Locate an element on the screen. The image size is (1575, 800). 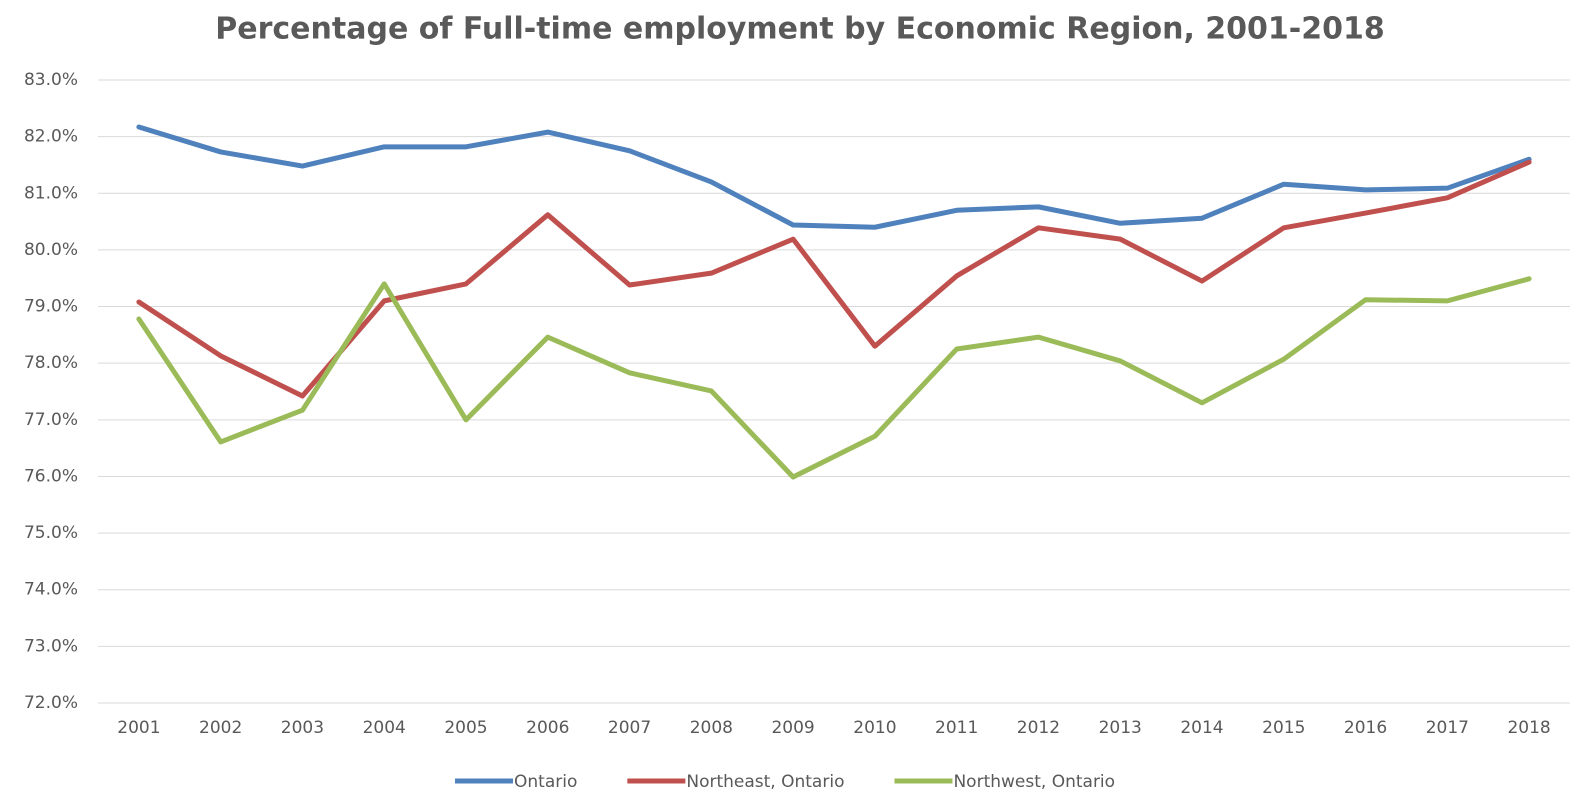
x-tick-label: 2004 is located at coordinates (384, 728).